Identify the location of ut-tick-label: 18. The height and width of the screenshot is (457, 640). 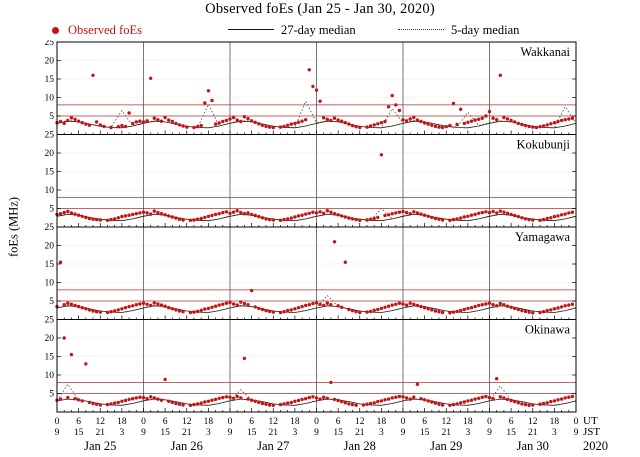
(555, 422).